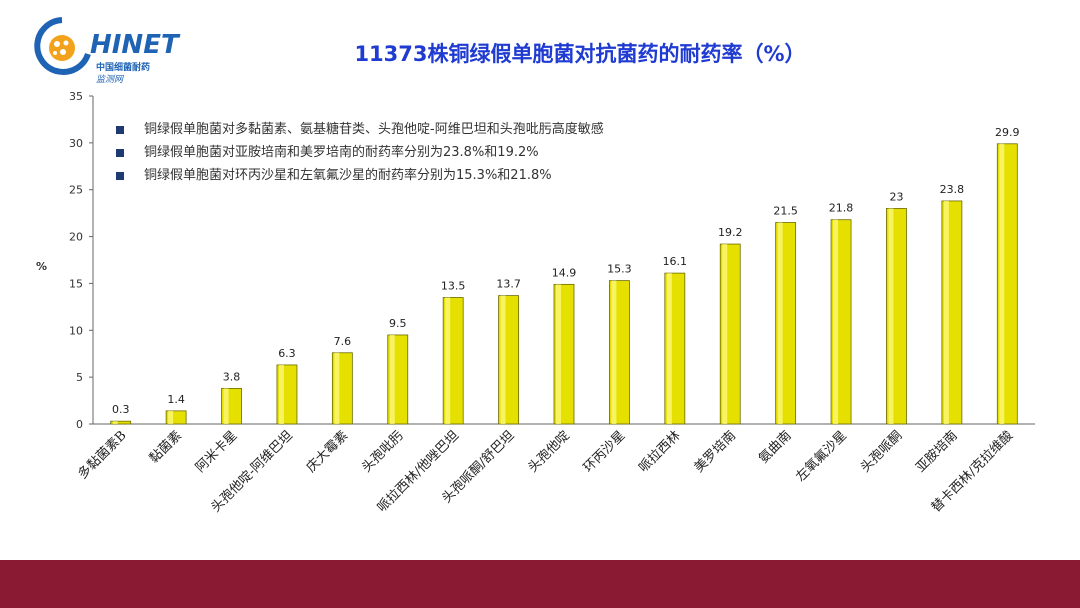  What do you see at coordinates (102, 455) in the screenshot?
I see `category-label: 多黏菌素B` at bounding box center [102, 455].